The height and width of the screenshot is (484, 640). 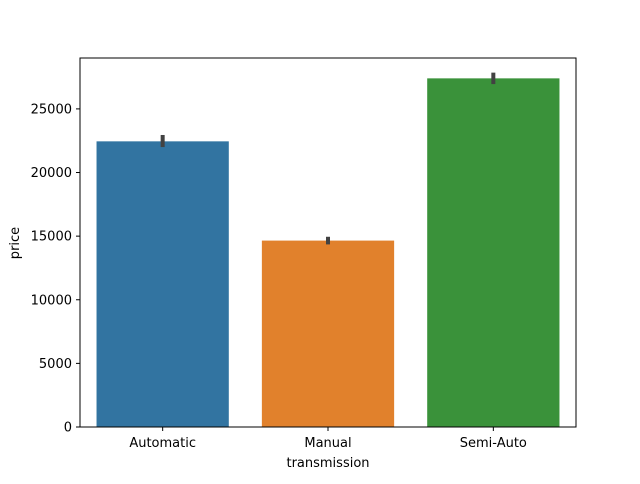 What do you see at coordinates (51, 109) in the screenshot?
I see `y-tick-label: 25000` at bounding box center [51, 109].